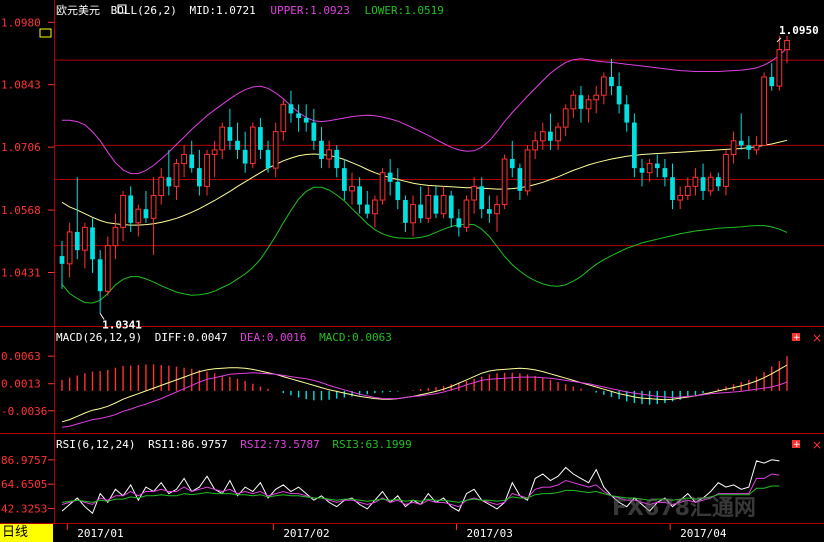 The image size is (824, 542). What do you see at coordinates (144, 10) in the screenshot?
I see `boll-label: BOLL(26,2)` at bounding box center [144, 10].